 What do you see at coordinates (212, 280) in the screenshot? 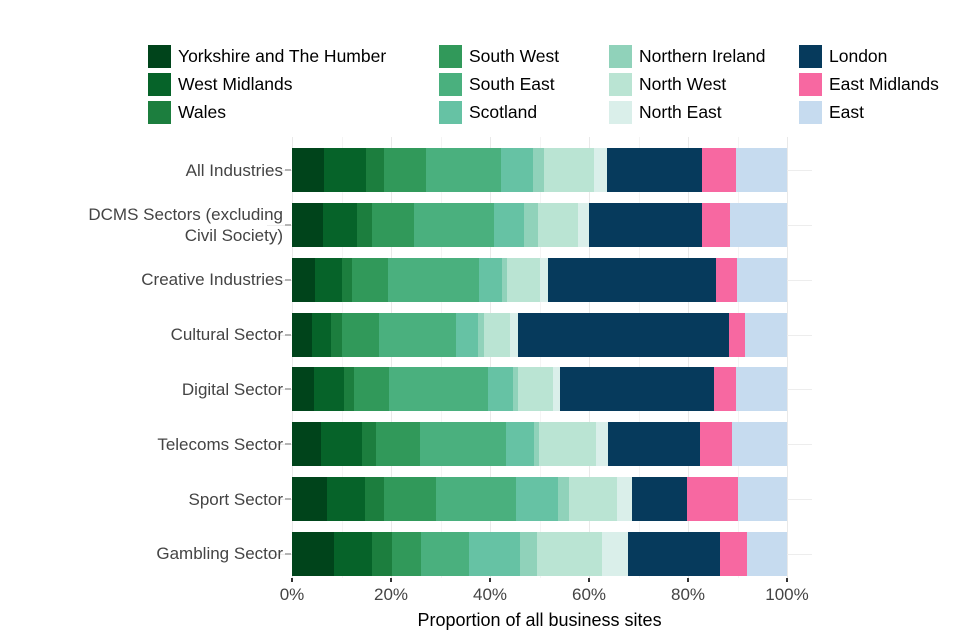
I see `category-label: Creative Industries` at bounding box center [212, 280].